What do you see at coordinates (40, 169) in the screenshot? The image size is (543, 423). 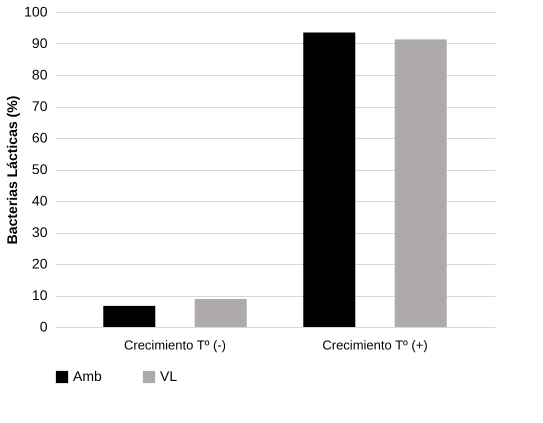 I see `y-tick-label: 50` at bounding box center [40, 169].